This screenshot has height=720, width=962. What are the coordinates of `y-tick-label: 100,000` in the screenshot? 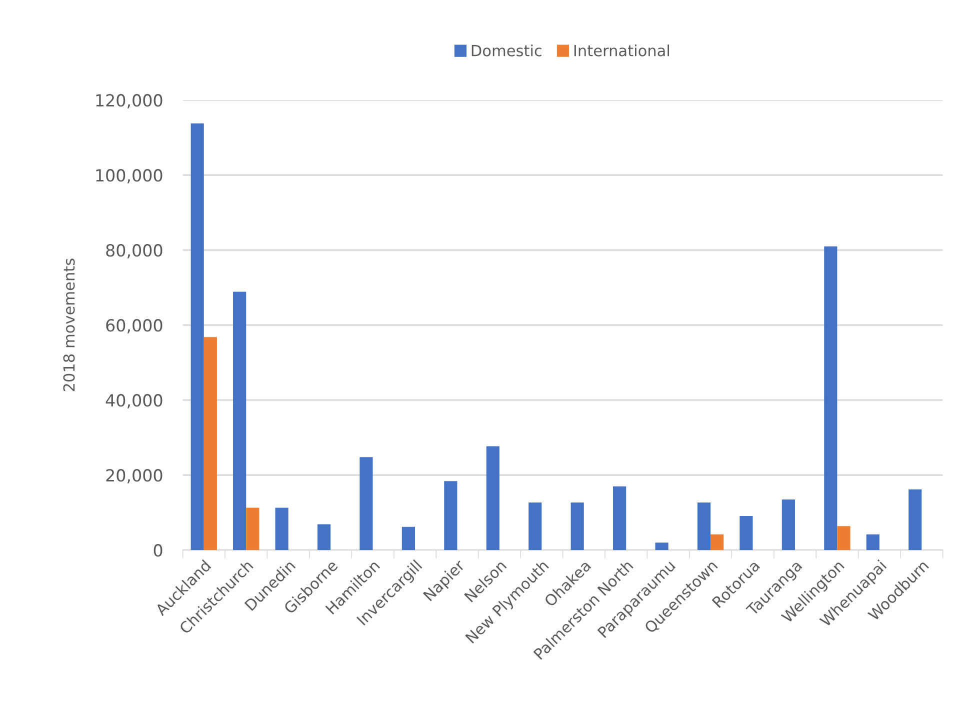 It's located at (129, 176).